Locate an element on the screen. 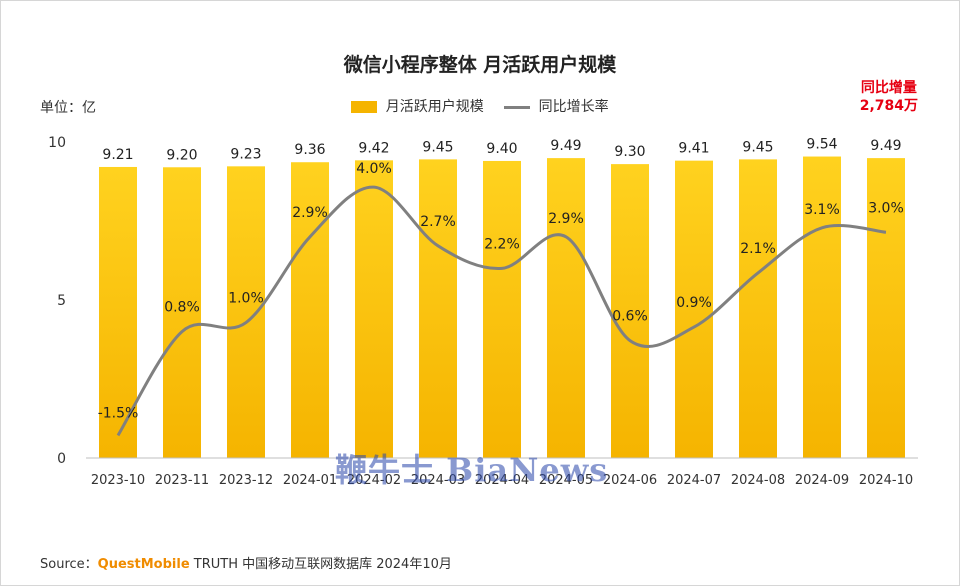 The height and width of the screenshot is (586, 960). legend: 月活跃用户规模 同比增长率 is located at coordinates (480, 106).